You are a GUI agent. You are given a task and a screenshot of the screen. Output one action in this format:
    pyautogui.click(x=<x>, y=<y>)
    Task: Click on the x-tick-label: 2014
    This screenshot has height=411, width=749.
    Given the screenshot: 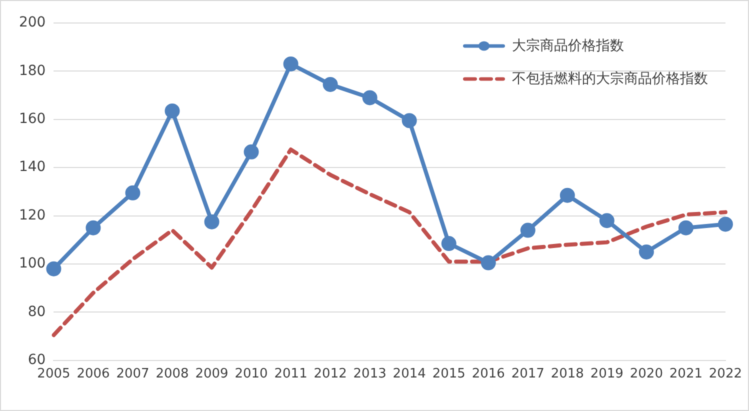 What is the action you would take?
    pyautogui.click(x=409, y=374)
    